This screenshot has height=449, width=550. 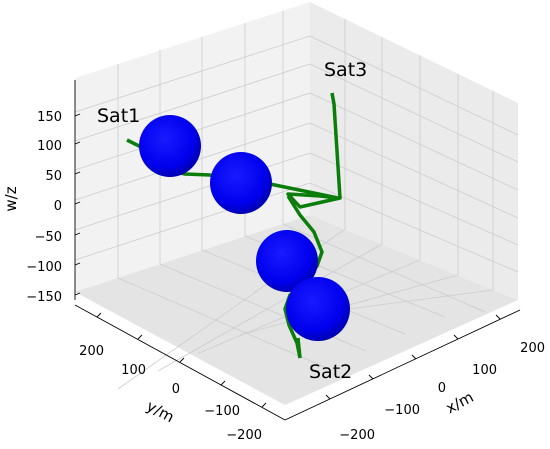 I want to click on sat3-trajectory, so click(x=298, y=150).